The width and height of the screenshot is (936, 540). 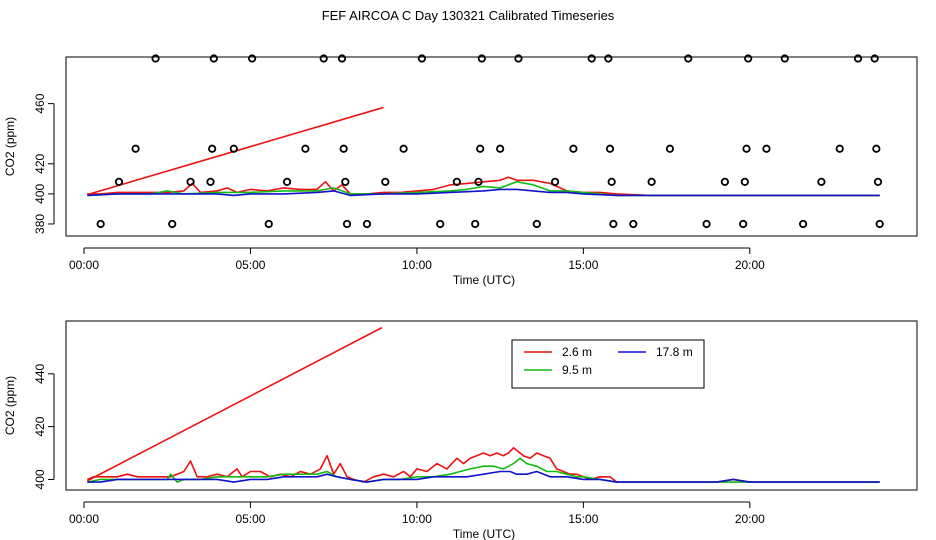 I want to click on legend-label: 9.5 m, so click(x=577, y=370).